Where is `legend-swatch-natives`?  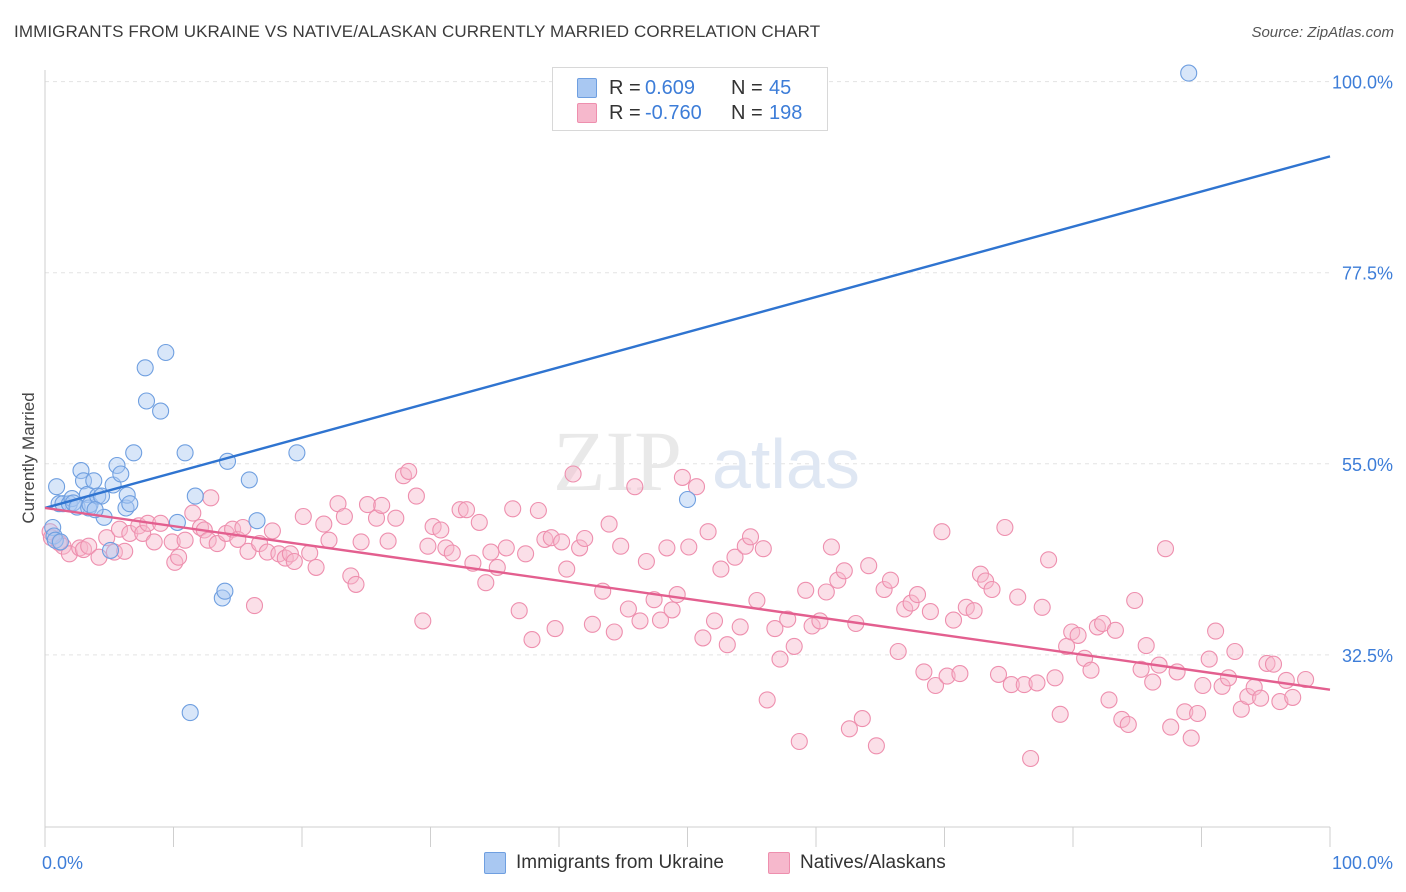 legend-swatch-natives is located at coordinates (587, 113).